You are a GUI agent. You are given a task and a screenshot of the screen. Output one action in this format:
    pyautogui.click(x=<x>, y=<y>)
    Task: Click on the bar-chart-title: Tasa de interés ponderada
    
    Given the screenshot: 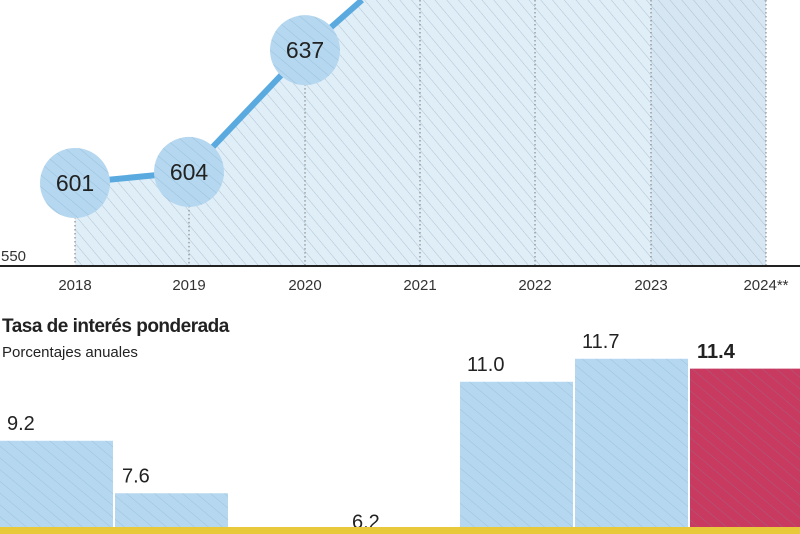 What is the action you would take?
    pyautogui.click(x=115, y=326)
    